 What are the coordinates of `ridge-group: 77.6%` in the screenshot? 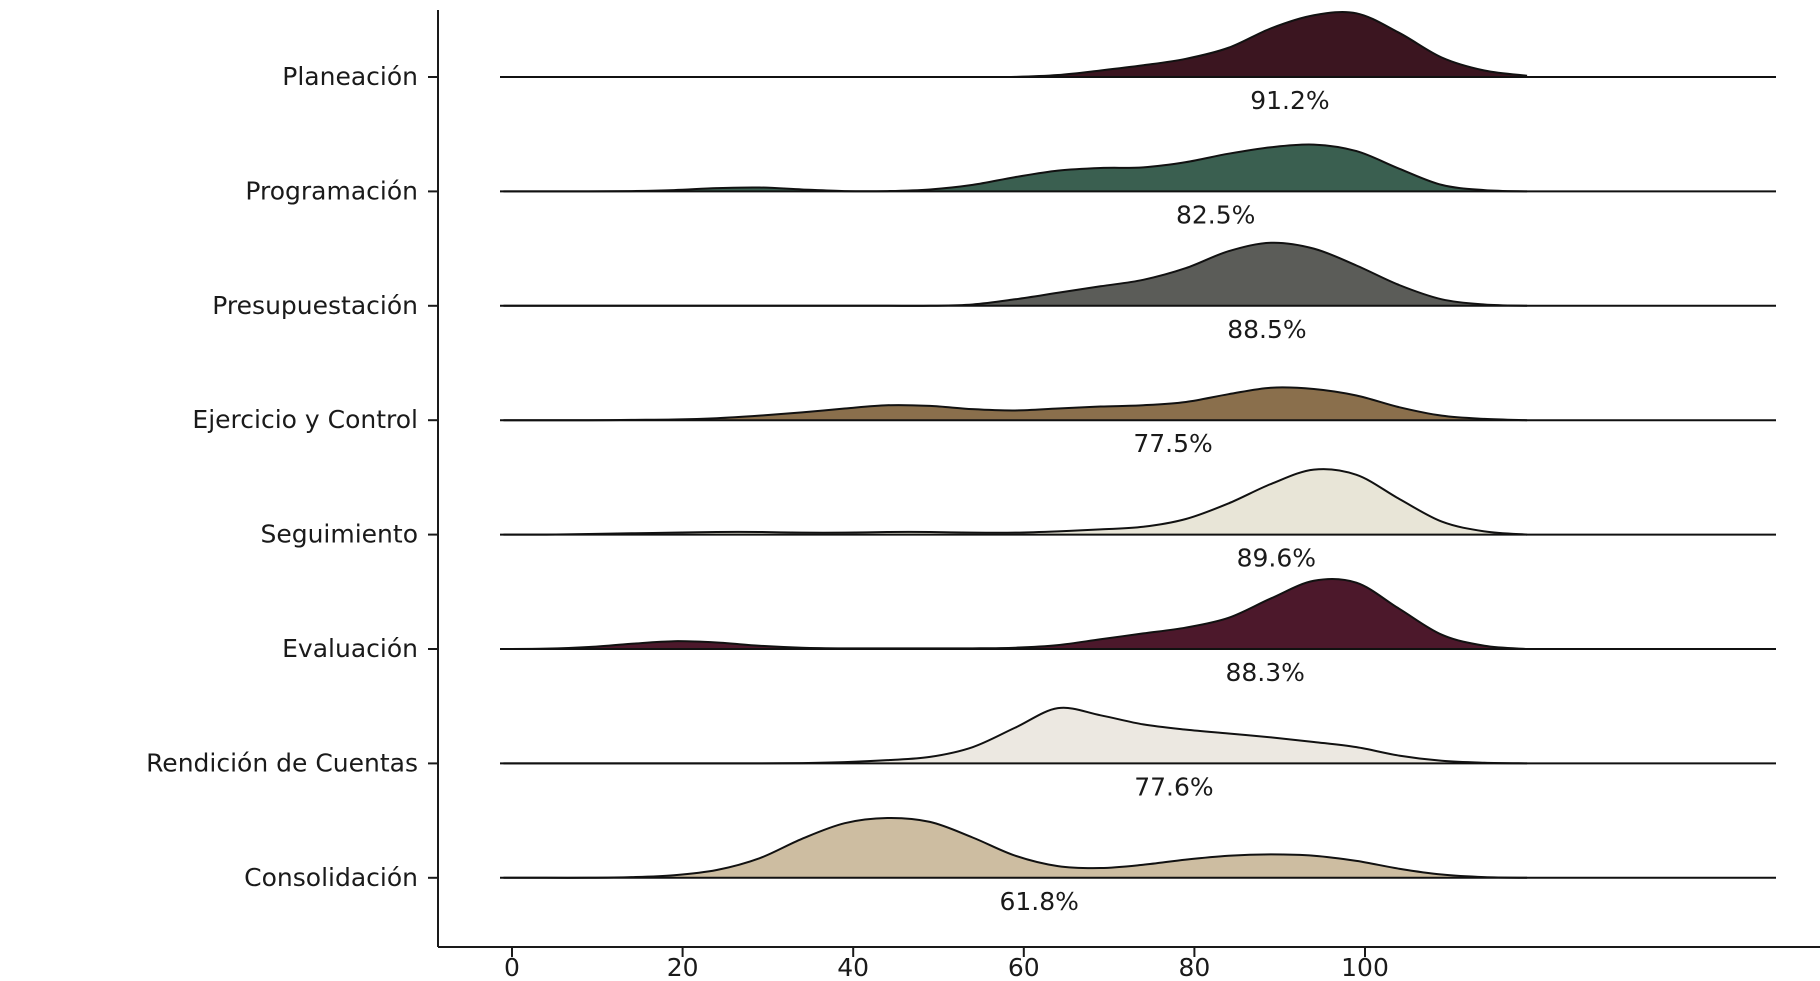 It's located at (1138, 753).